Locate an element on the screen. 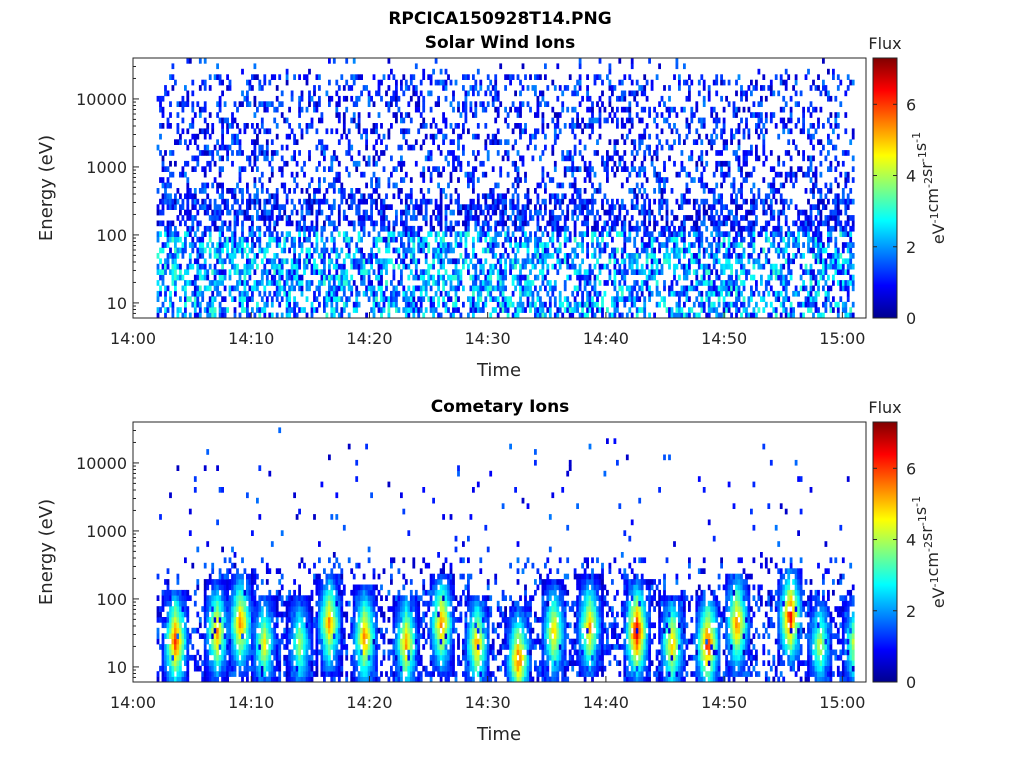 The height and width of the screenshot is (768, 1024). panel-title: Solar Wind Ions is located at coordinates (500, 43).